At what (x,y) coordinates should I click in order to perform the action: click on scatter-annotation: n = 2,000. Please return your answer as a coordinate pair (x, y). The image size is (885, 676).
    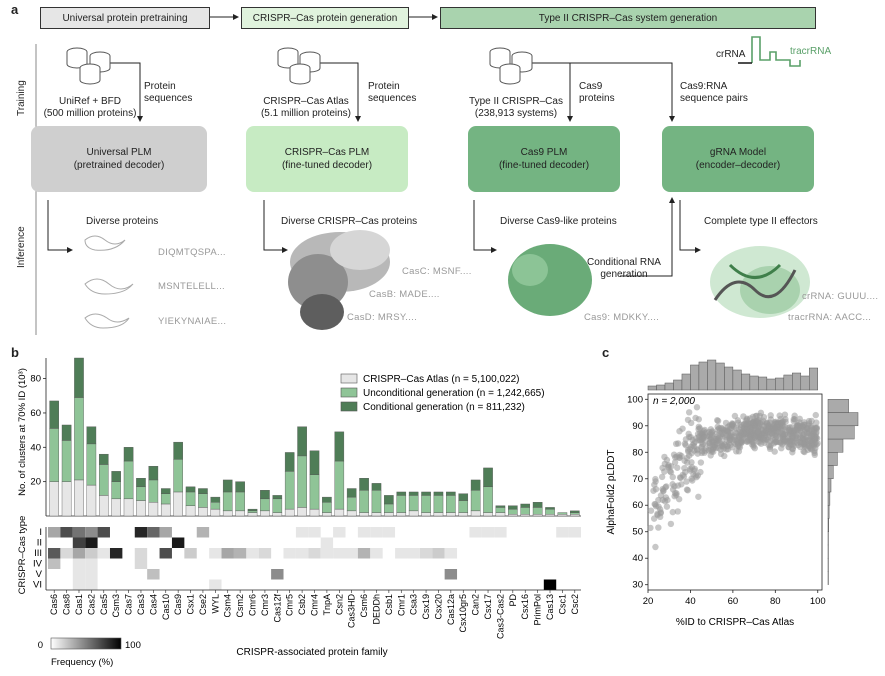
    Looking at the image, I should click on (674, 401).